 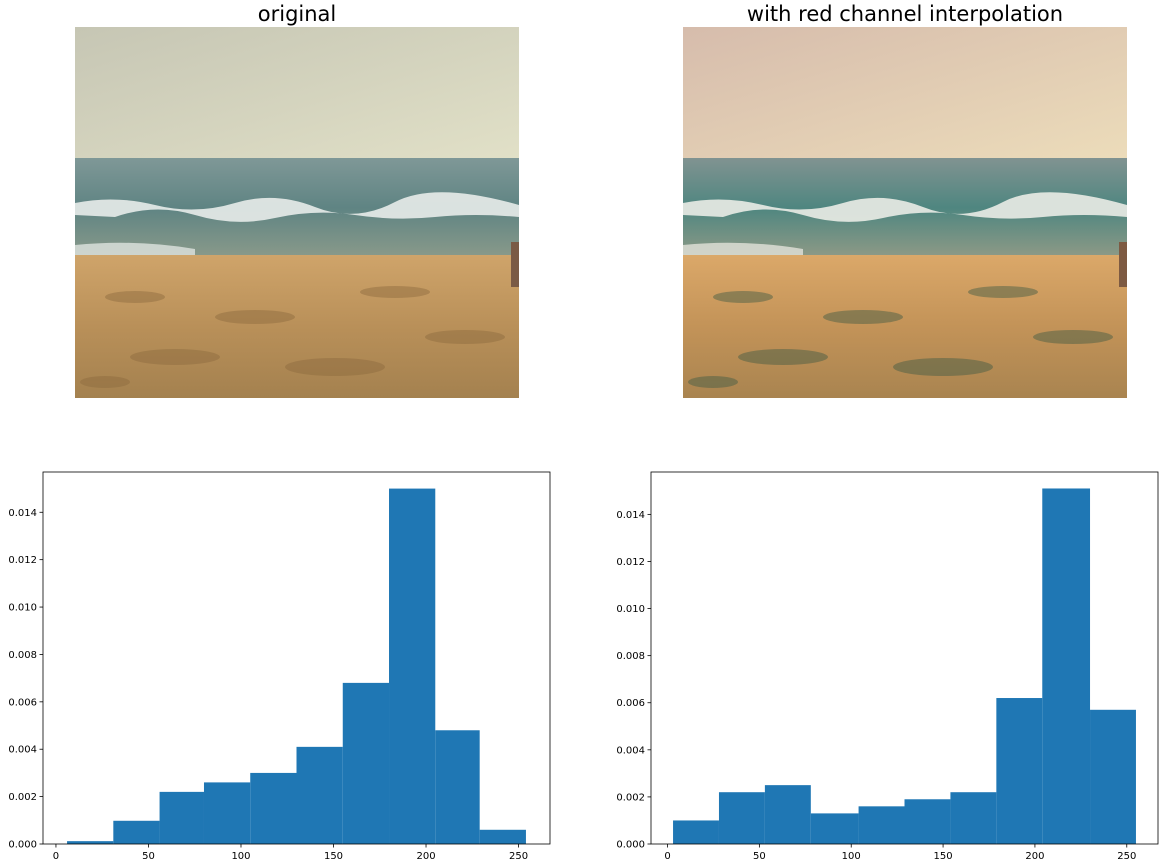 I want to click on original-y-tick-label-5: 0.010, so click(x=22, y=608).